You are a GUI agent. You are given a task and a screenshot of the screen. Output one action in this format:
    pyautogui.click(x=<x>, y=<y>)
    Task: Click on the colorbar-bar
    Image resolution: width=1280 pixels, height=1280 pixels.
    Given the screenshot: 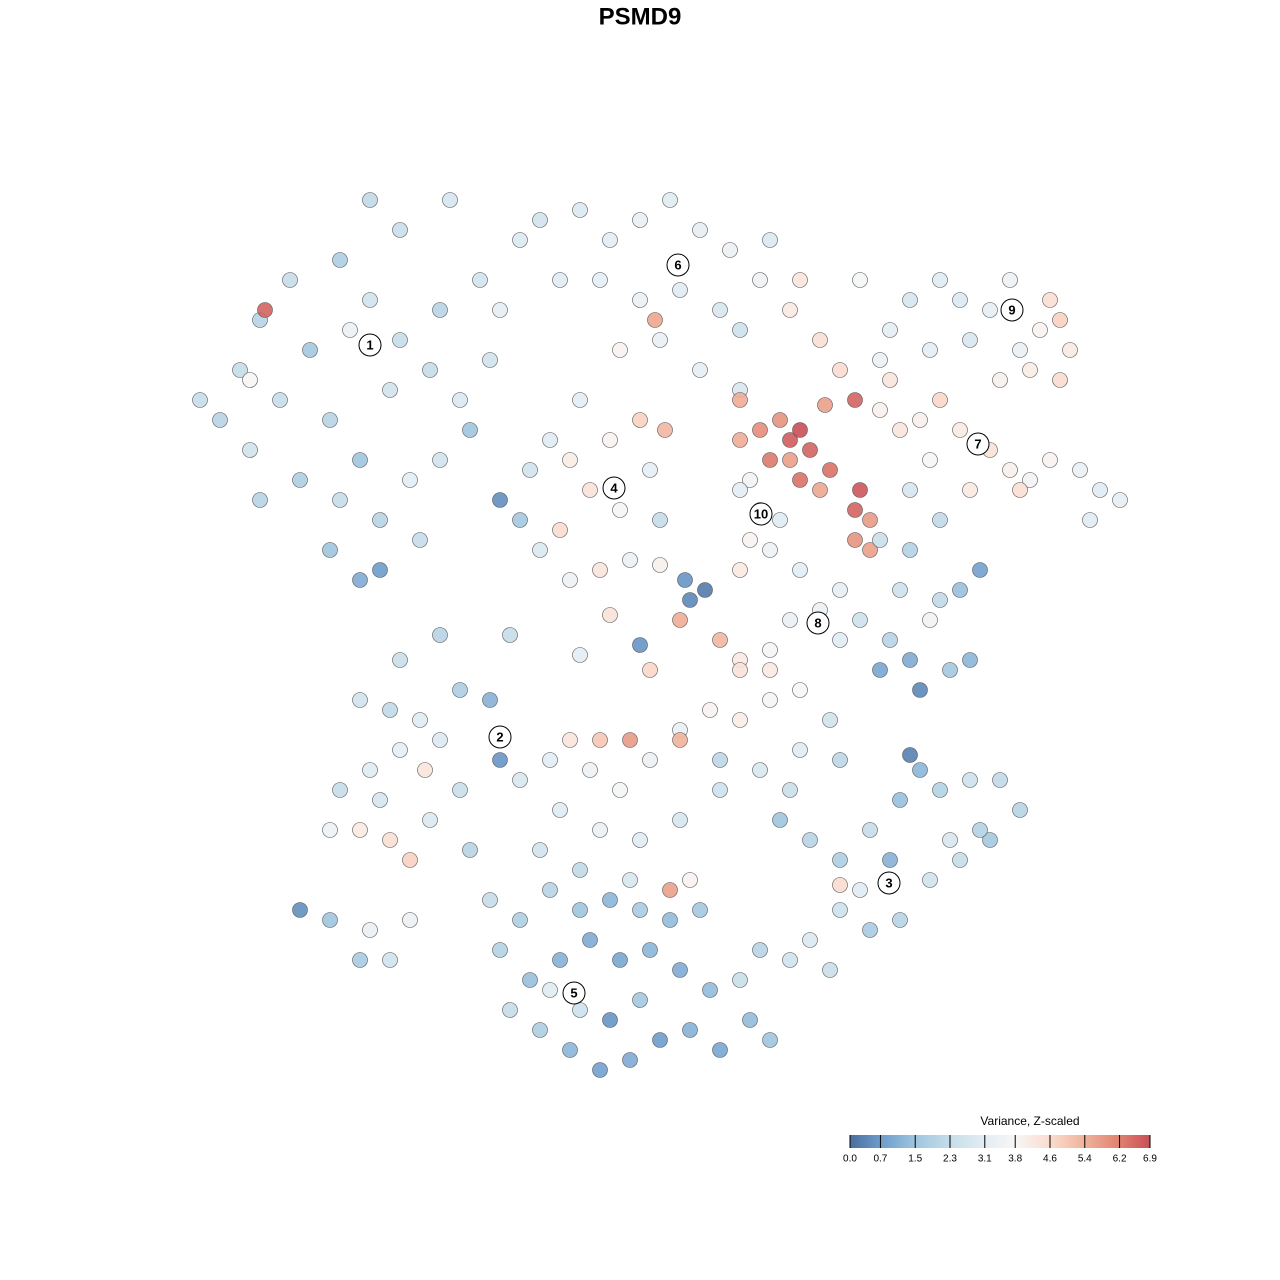 What is the action you would take?
    pyautogui.click(x=1000, y=1141)
    